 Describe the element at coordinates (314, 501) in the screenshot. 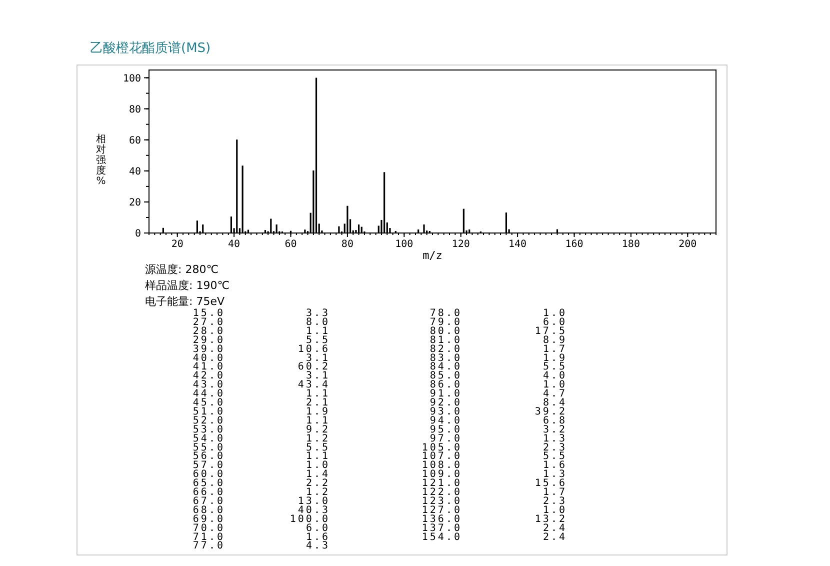

I see `text: 13.0` at that location.